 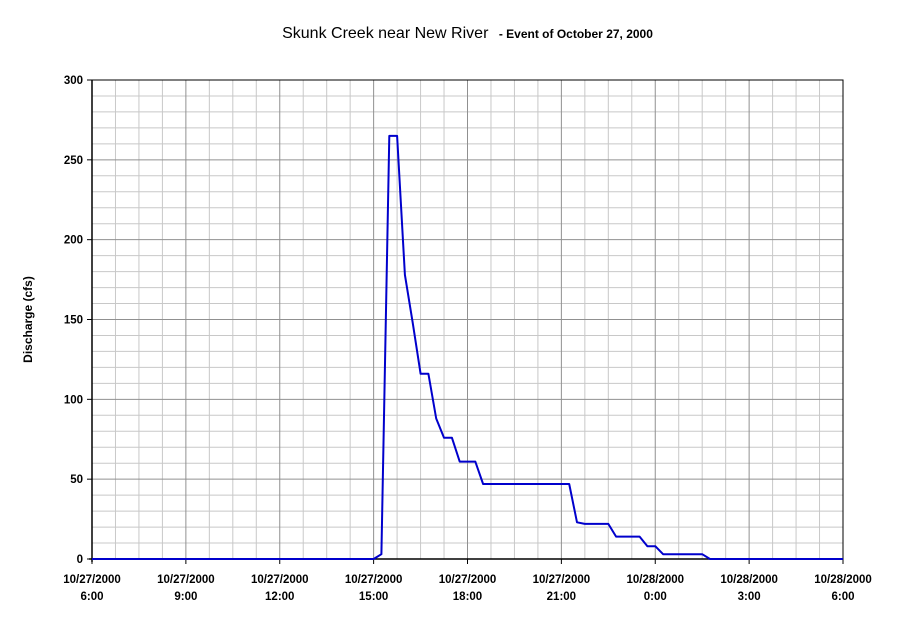 I want to click on y-axis-ticks: 0 50 100 150 200 250 300, so click(x=73, y=320).